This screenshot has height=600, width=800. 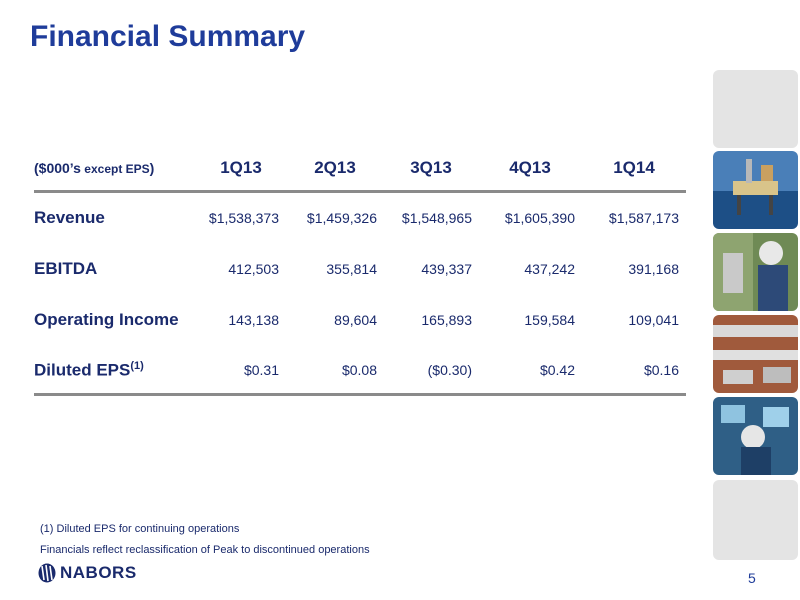 What do you see at coordinates (449, 370) in the screenshot?
I see `table-cell: ($0.30)` at bounding box center [449, 370].